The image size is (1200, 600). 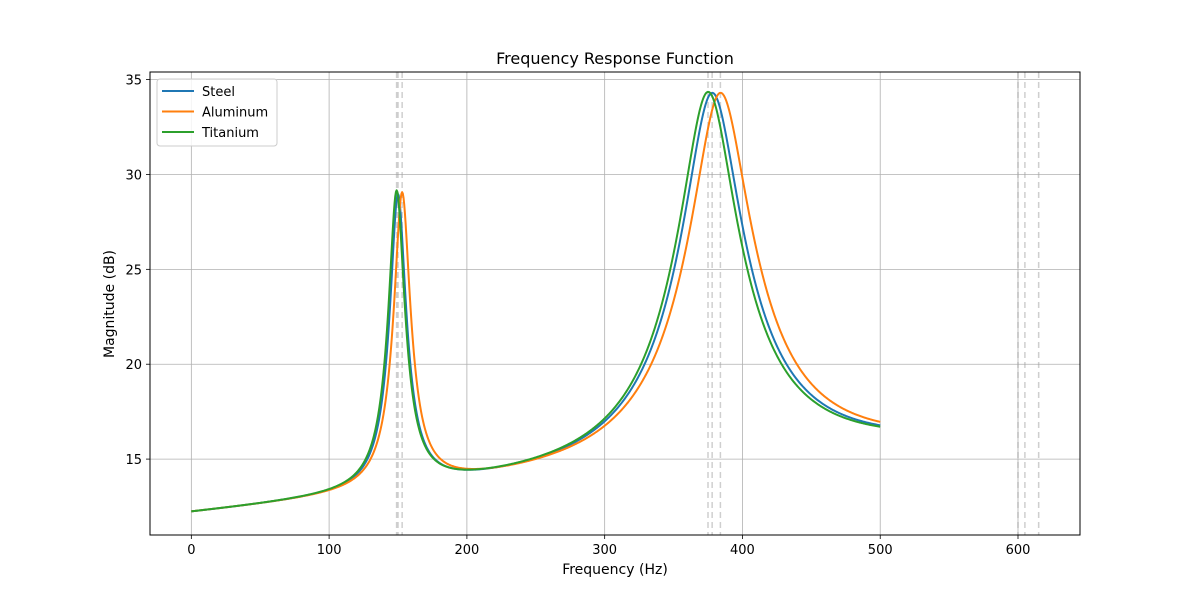 What do you see at coordinates (110, 304) in the screenshot?
I see `y-axis-label: Magnitude (dB)` at bounding box center [110, 304].